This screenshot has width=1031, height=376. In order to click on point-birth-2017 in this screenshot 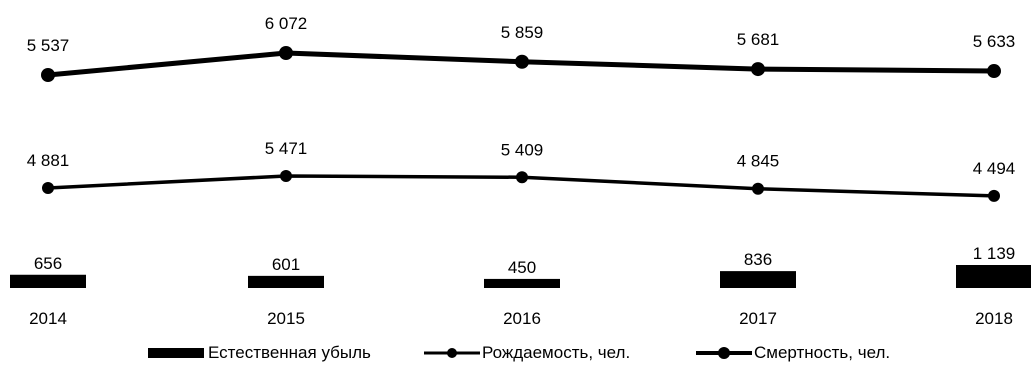, I will do `click(758, 188)`.